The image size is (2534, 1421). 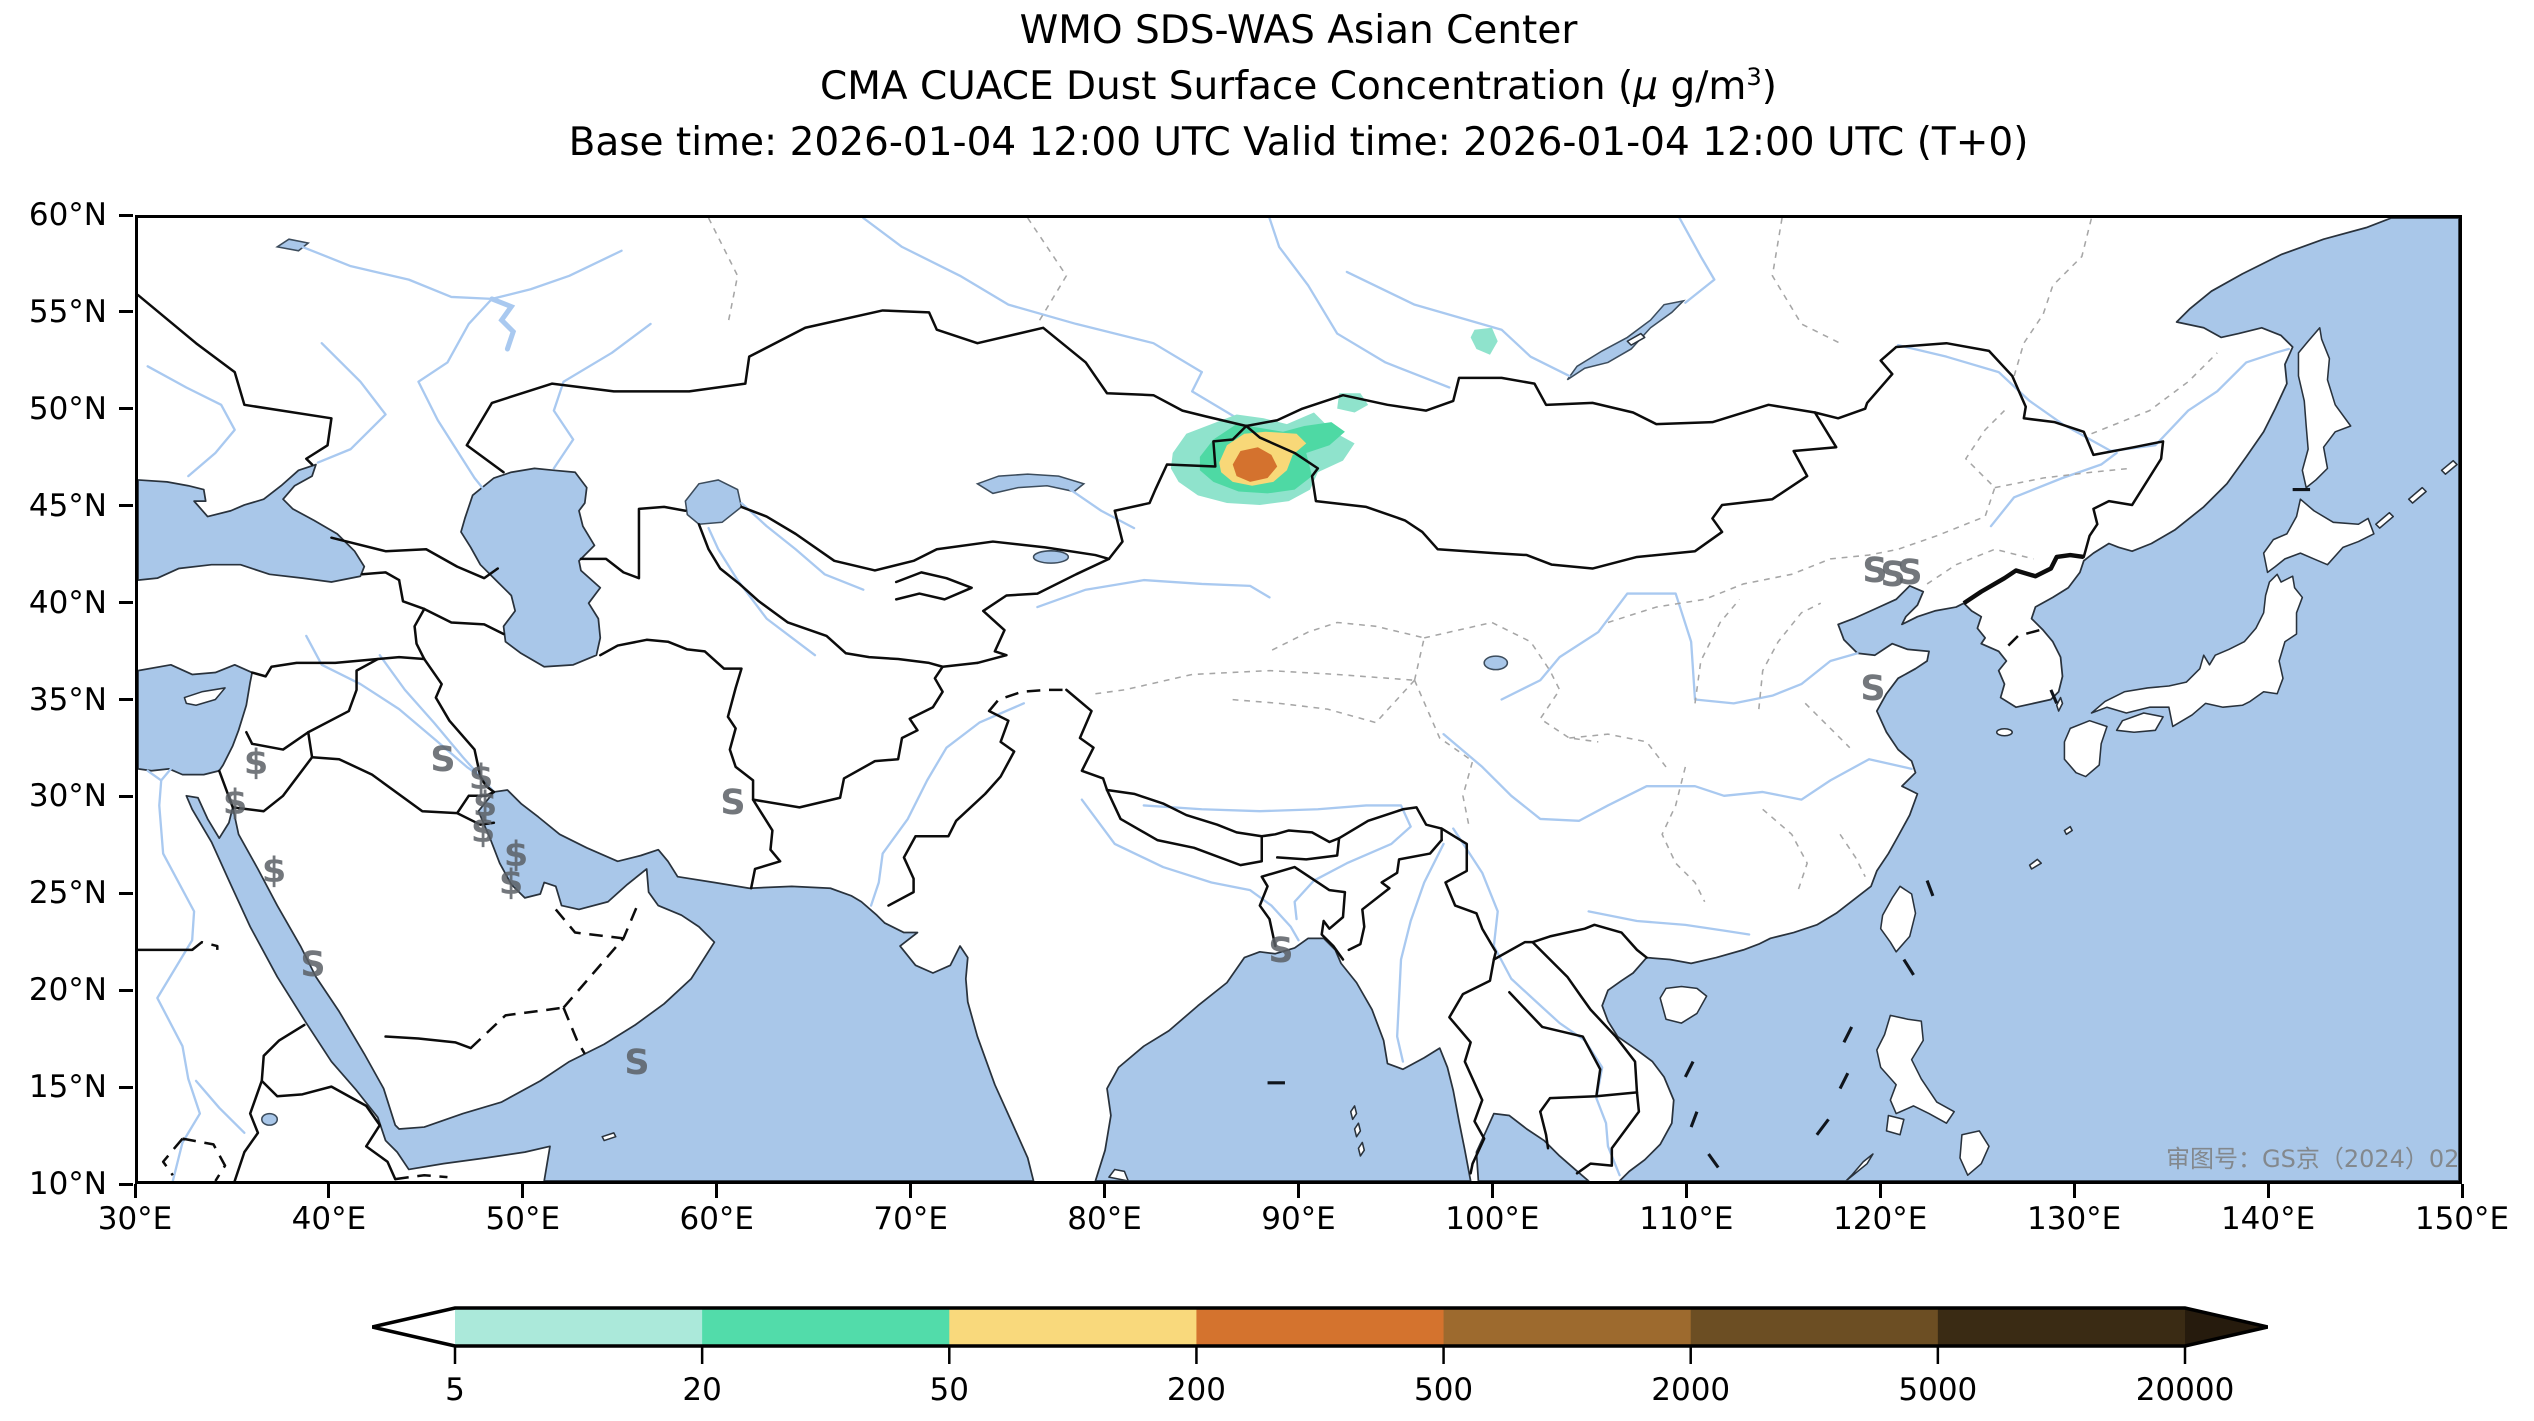 I want to click on y-axis-tick-label: 10°N, so click(x=67, y=1184).